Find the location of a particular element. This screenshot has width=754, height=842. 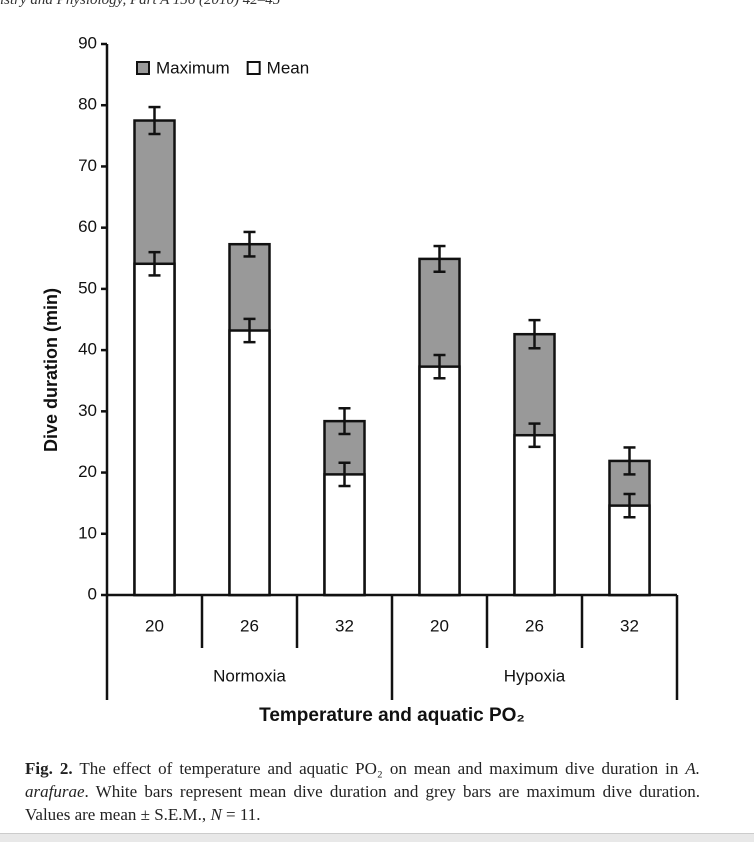

legend-label: Maximum is located at coordinates (193, 67).